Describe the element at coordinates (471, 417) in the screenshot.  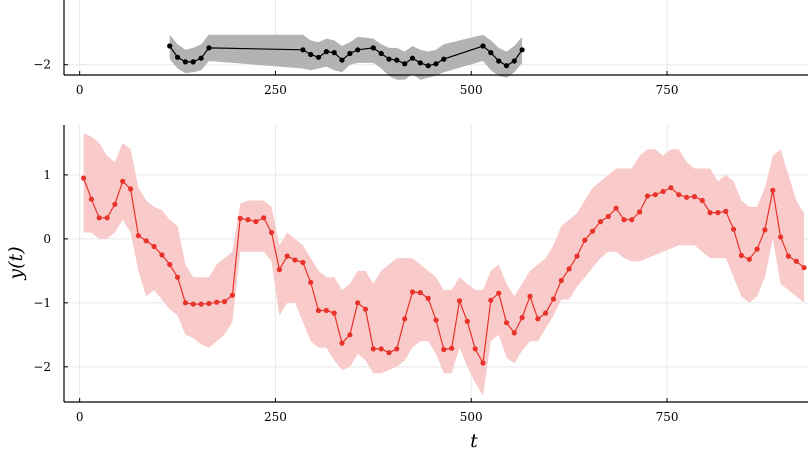
I see `x-tick-label: 500` at that location.